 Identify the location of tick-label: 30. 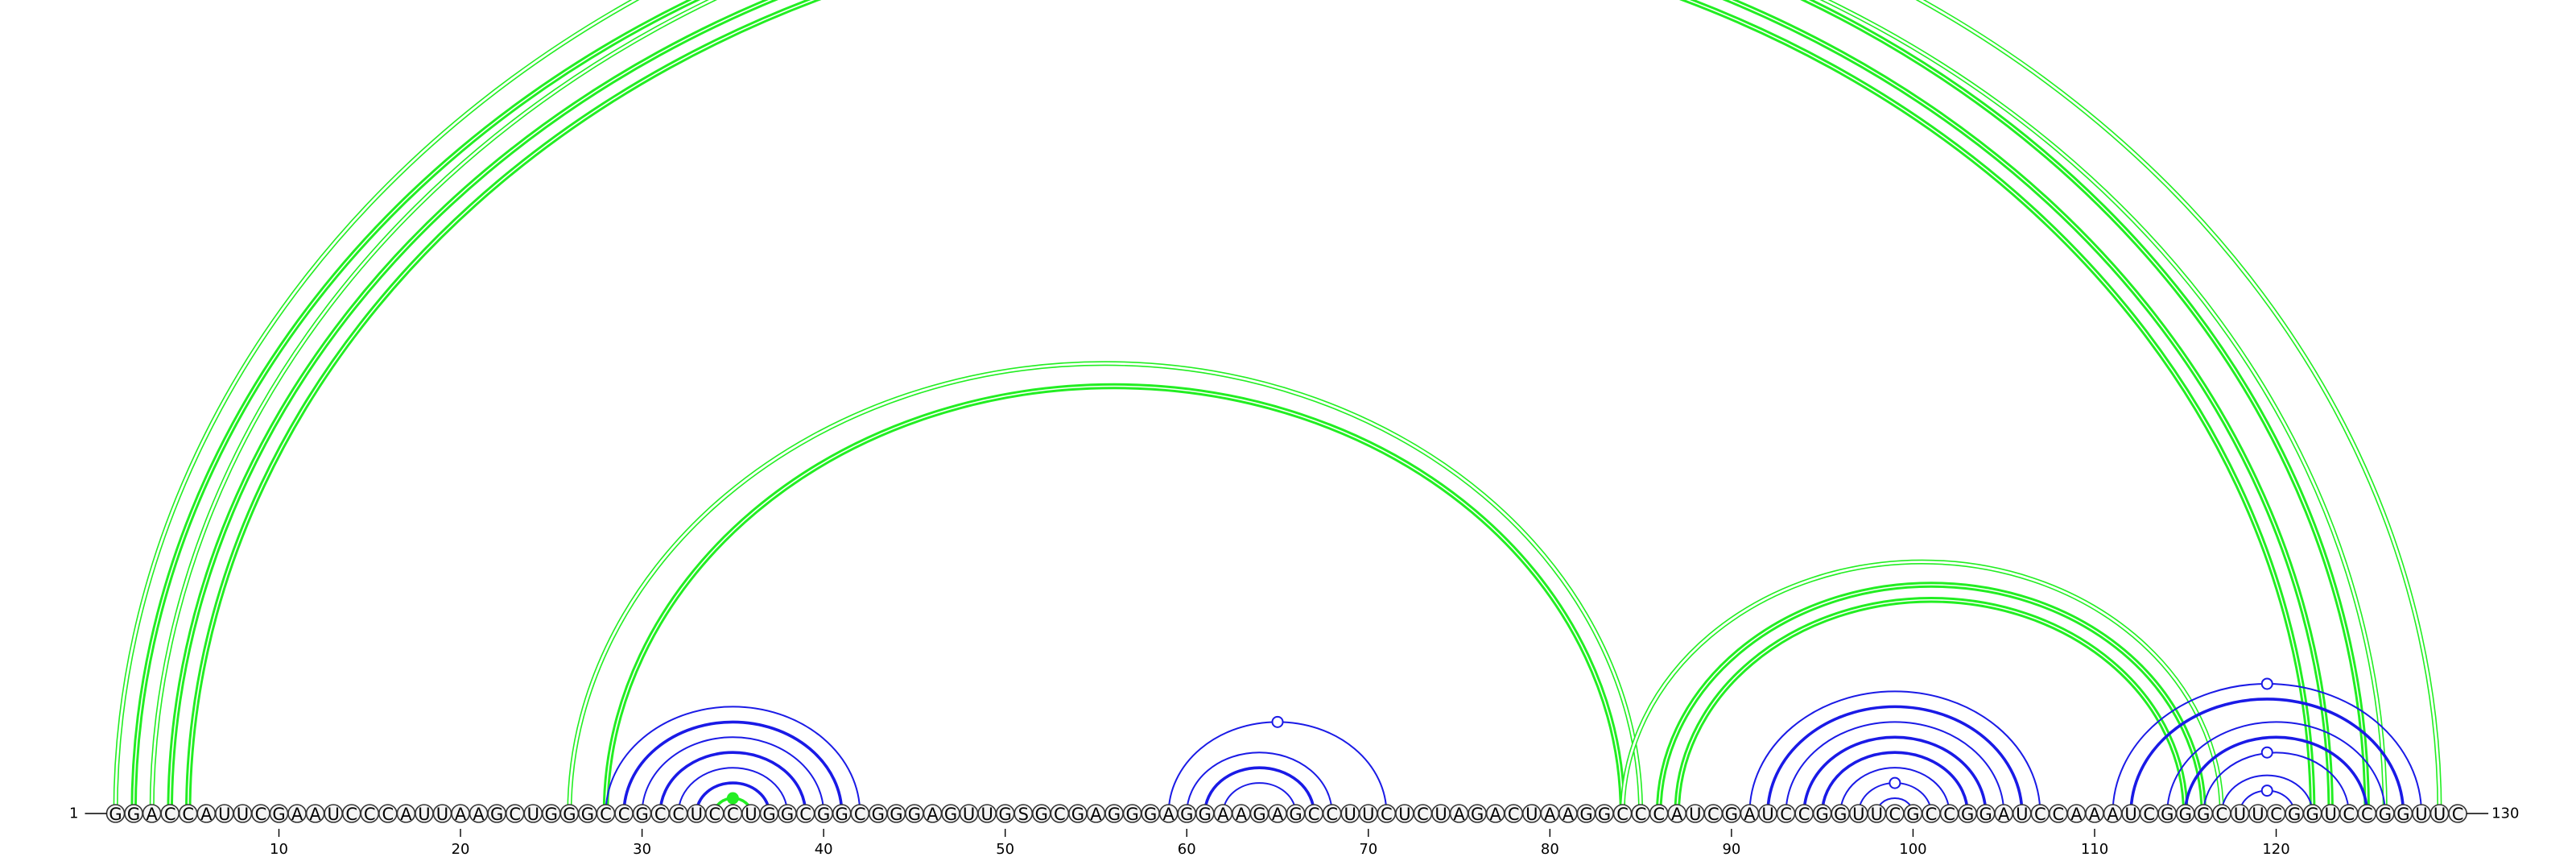
(642, 849).